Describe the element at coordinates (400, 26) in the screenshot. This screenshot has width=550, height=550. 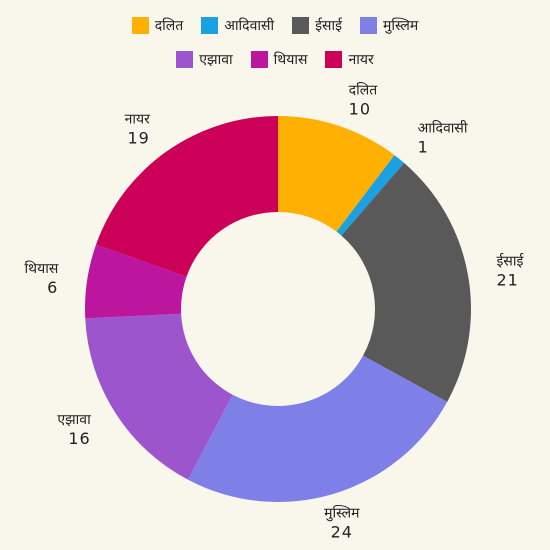
I see `legend-label: मुस्लिम` at that location.